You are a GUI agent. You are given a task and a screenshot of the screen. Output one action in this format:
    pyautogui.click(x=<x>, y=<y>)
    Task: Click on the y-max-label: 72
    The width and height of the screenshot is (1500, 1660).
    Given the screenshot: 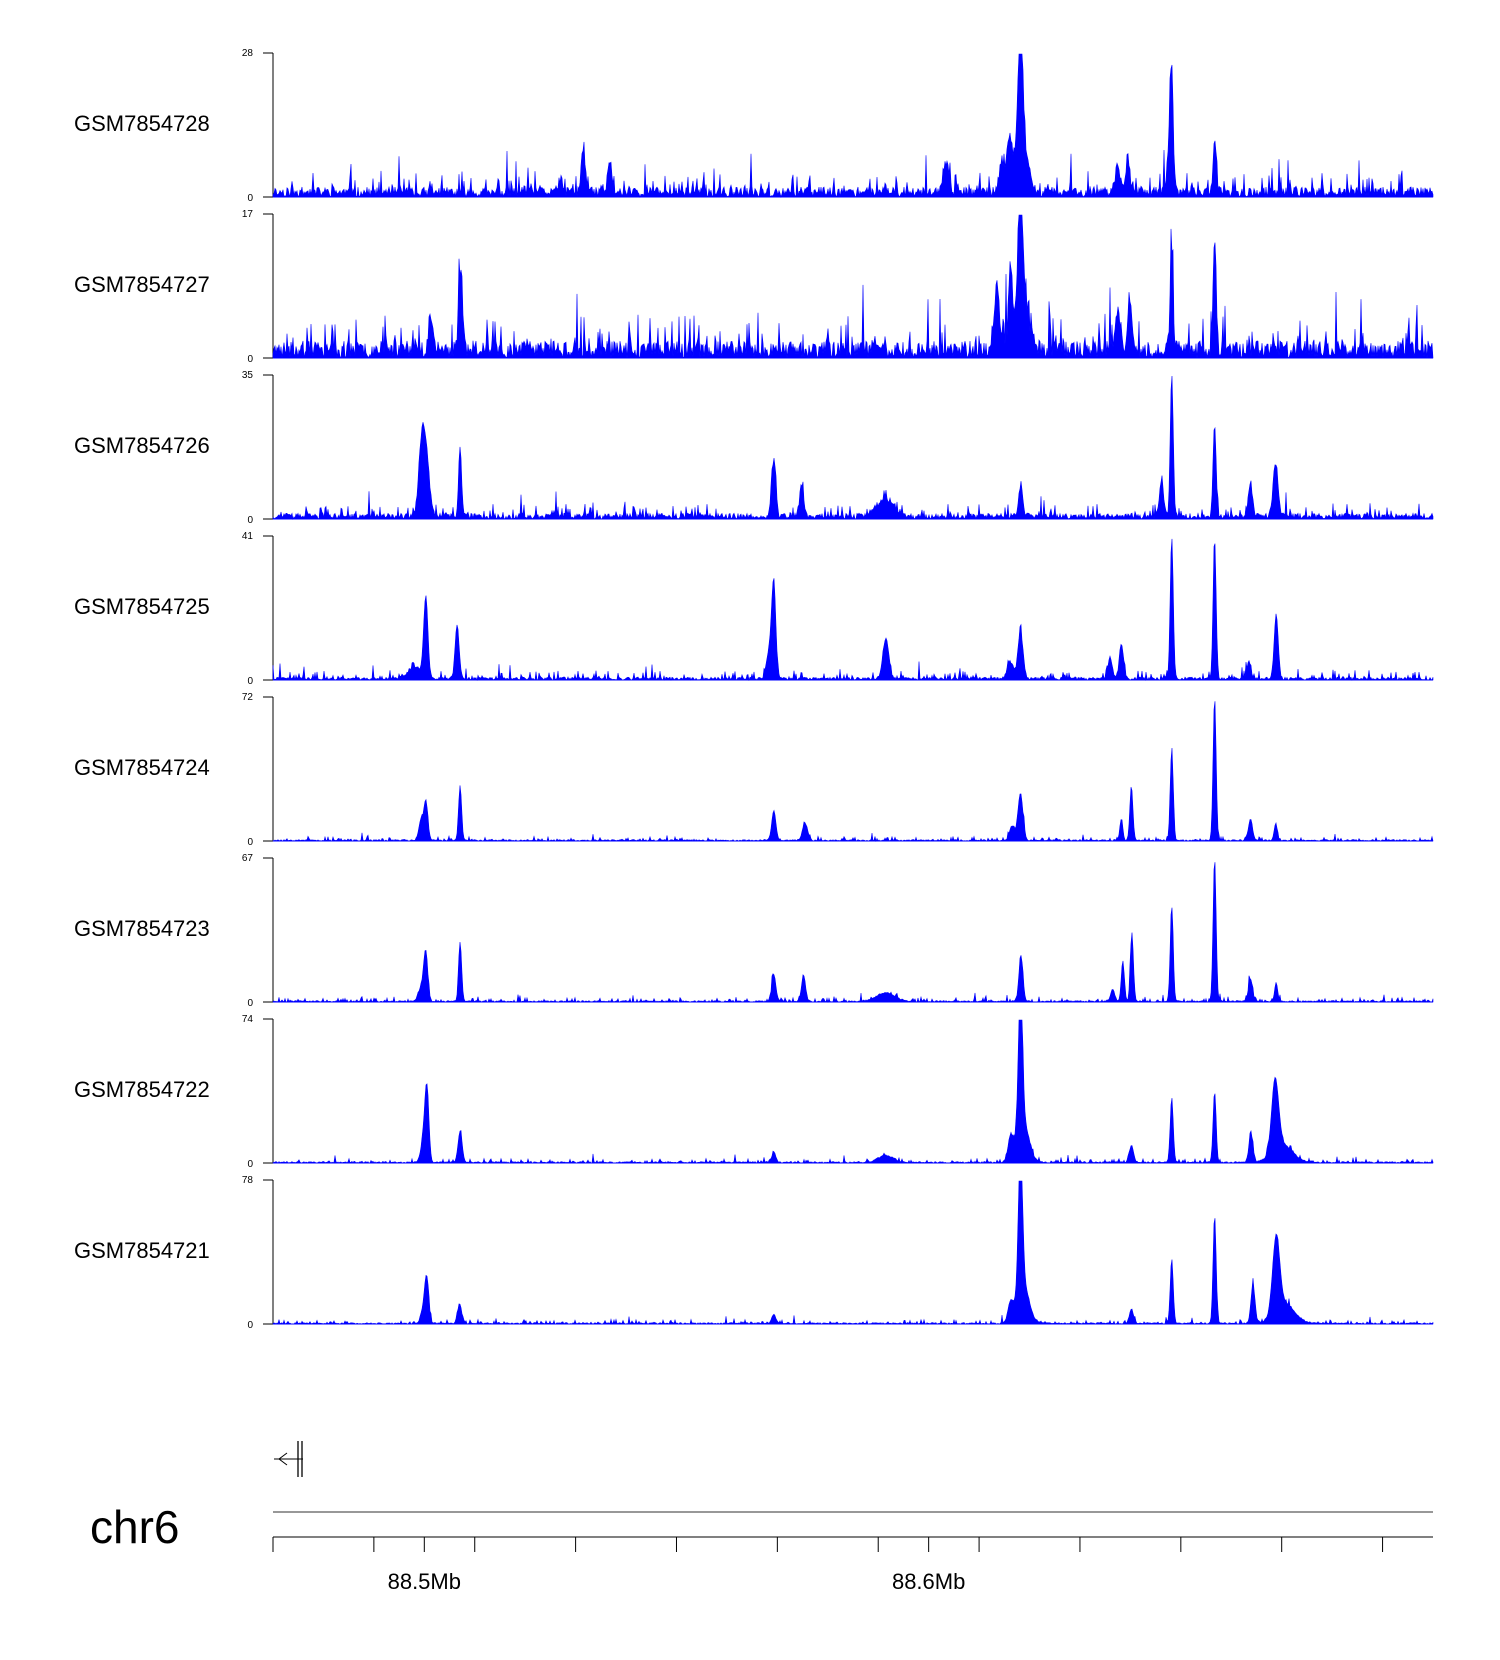 What is the action you would take?
    pyautogui.click(x=248, y=697)
    